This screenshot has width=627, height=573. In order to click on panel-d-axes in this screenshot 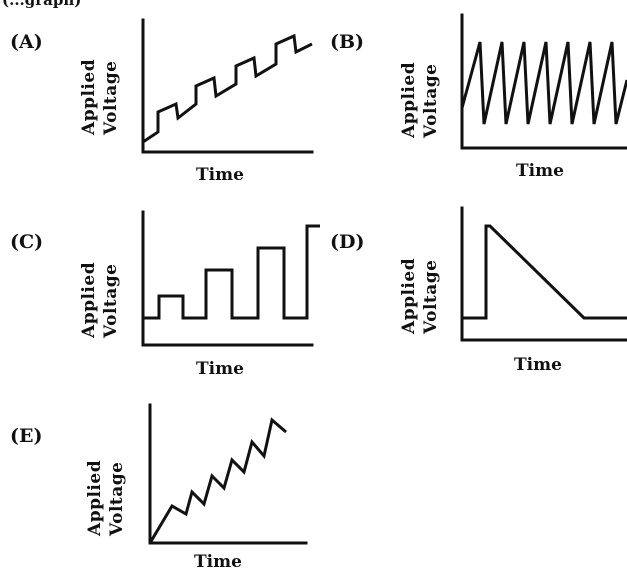, I will do `click(543, 274)`.